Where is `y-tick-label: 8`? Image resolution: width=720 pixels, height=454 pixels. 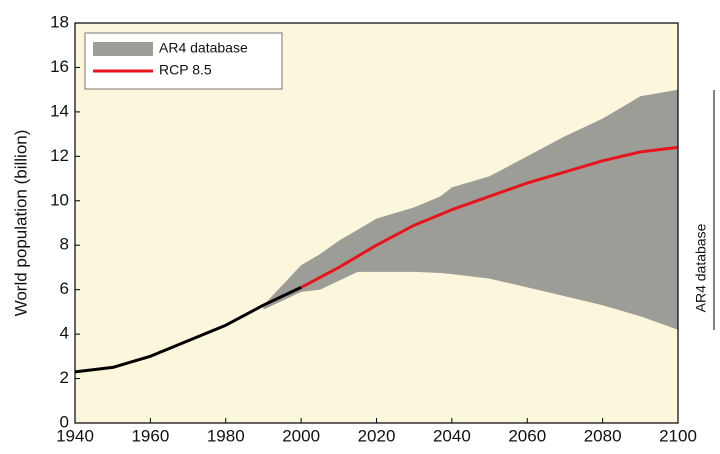 y-tick-label: 8 is located at coordinates (64, 244).